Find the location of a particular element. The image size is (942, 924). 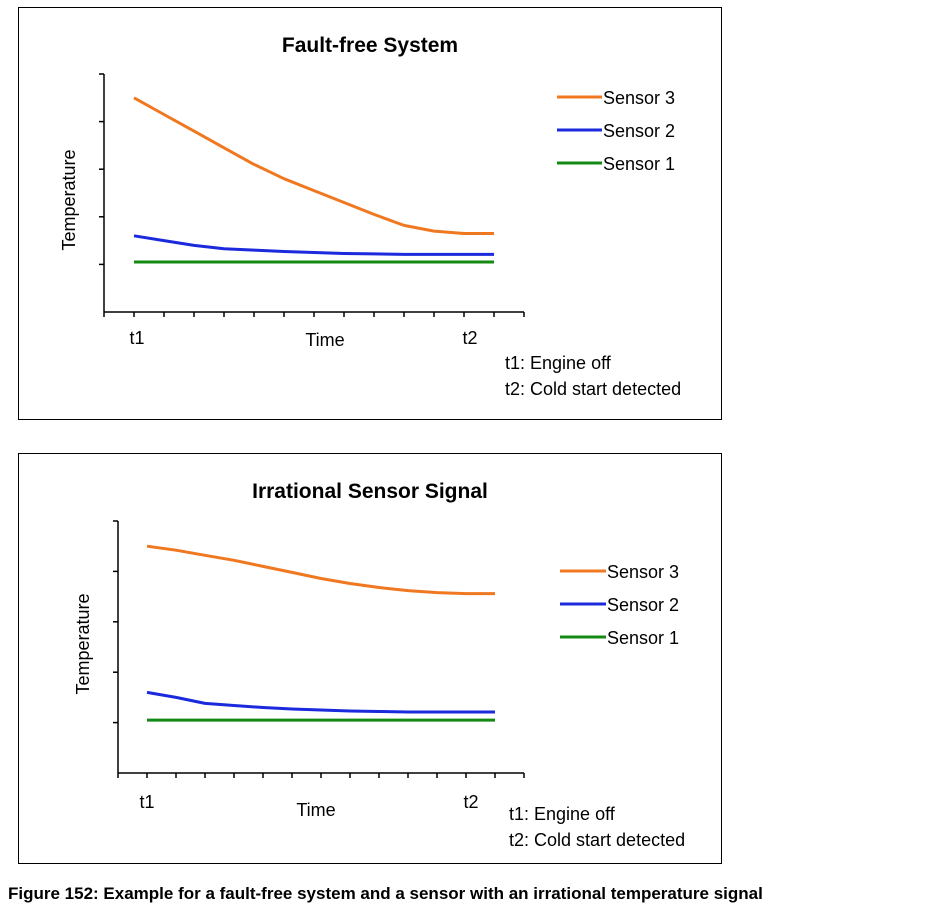

chart-title: Fault-free System is located at coordinates (370, 45).